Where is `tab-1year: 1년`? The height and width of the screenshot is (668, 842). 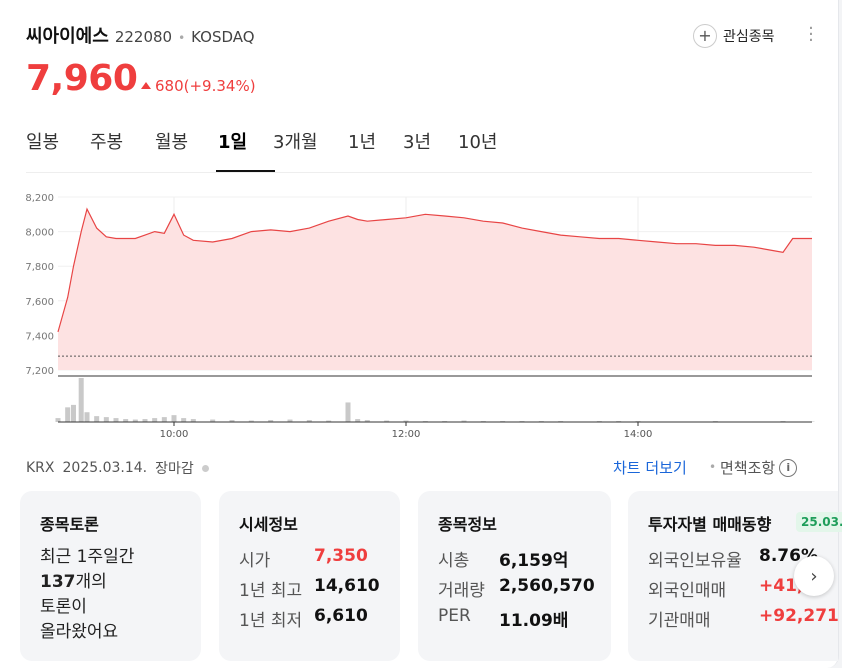 tab-1year: 1년 is located at coordinates (362, 142).